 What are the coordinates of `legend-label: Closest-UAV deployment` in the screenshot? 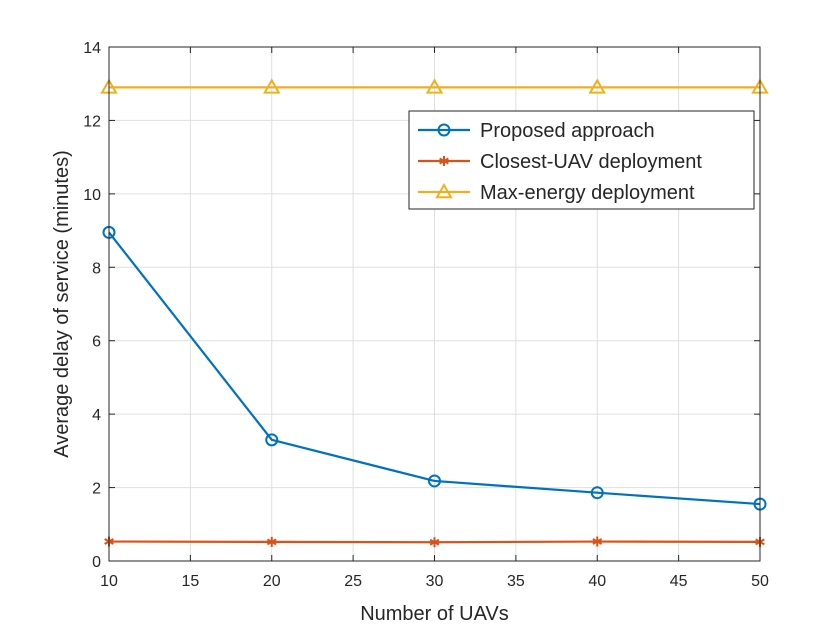 It's located at (591, 162).